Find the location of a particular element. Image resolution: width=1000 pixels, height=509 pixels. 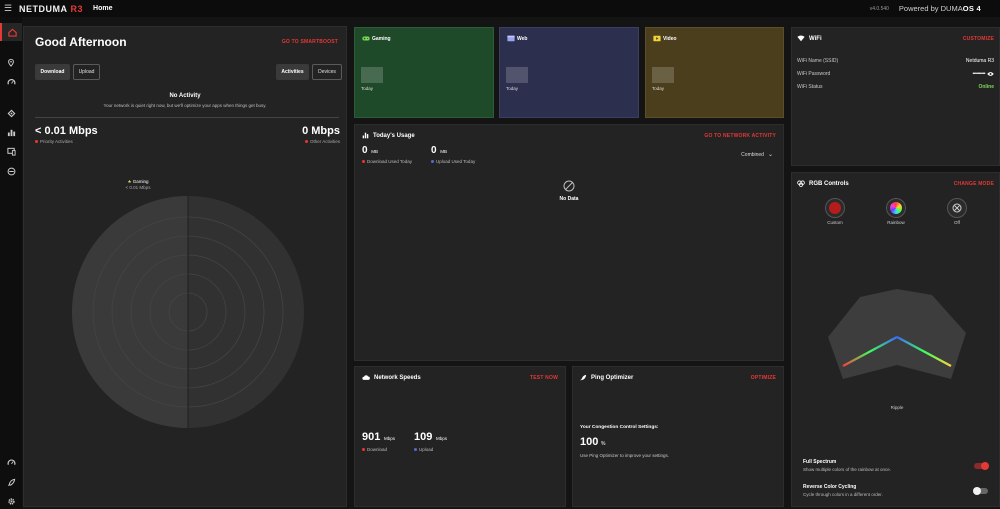

other-legend: Other Activities is located at coordinates (322, 141).